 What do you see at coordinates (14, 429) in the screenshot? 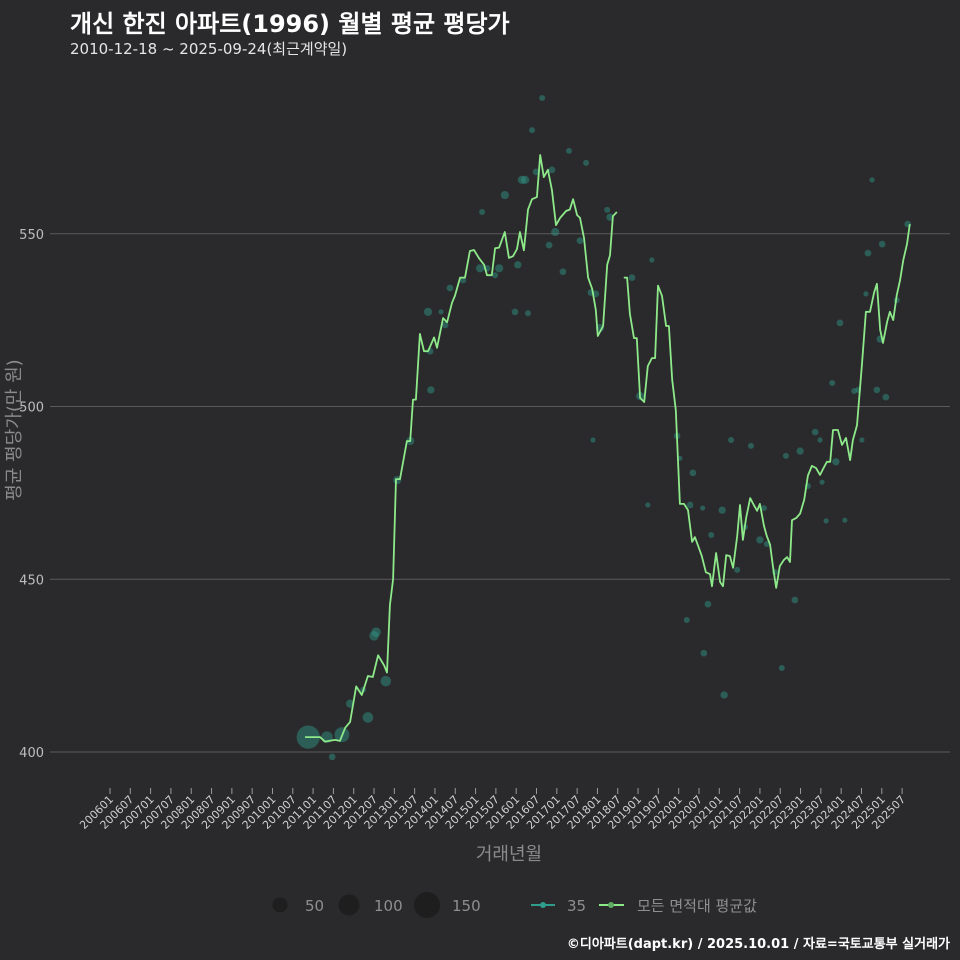
I see `y-axis-title: 평균 평당가(만 원)` at bounding box center [14, 429].